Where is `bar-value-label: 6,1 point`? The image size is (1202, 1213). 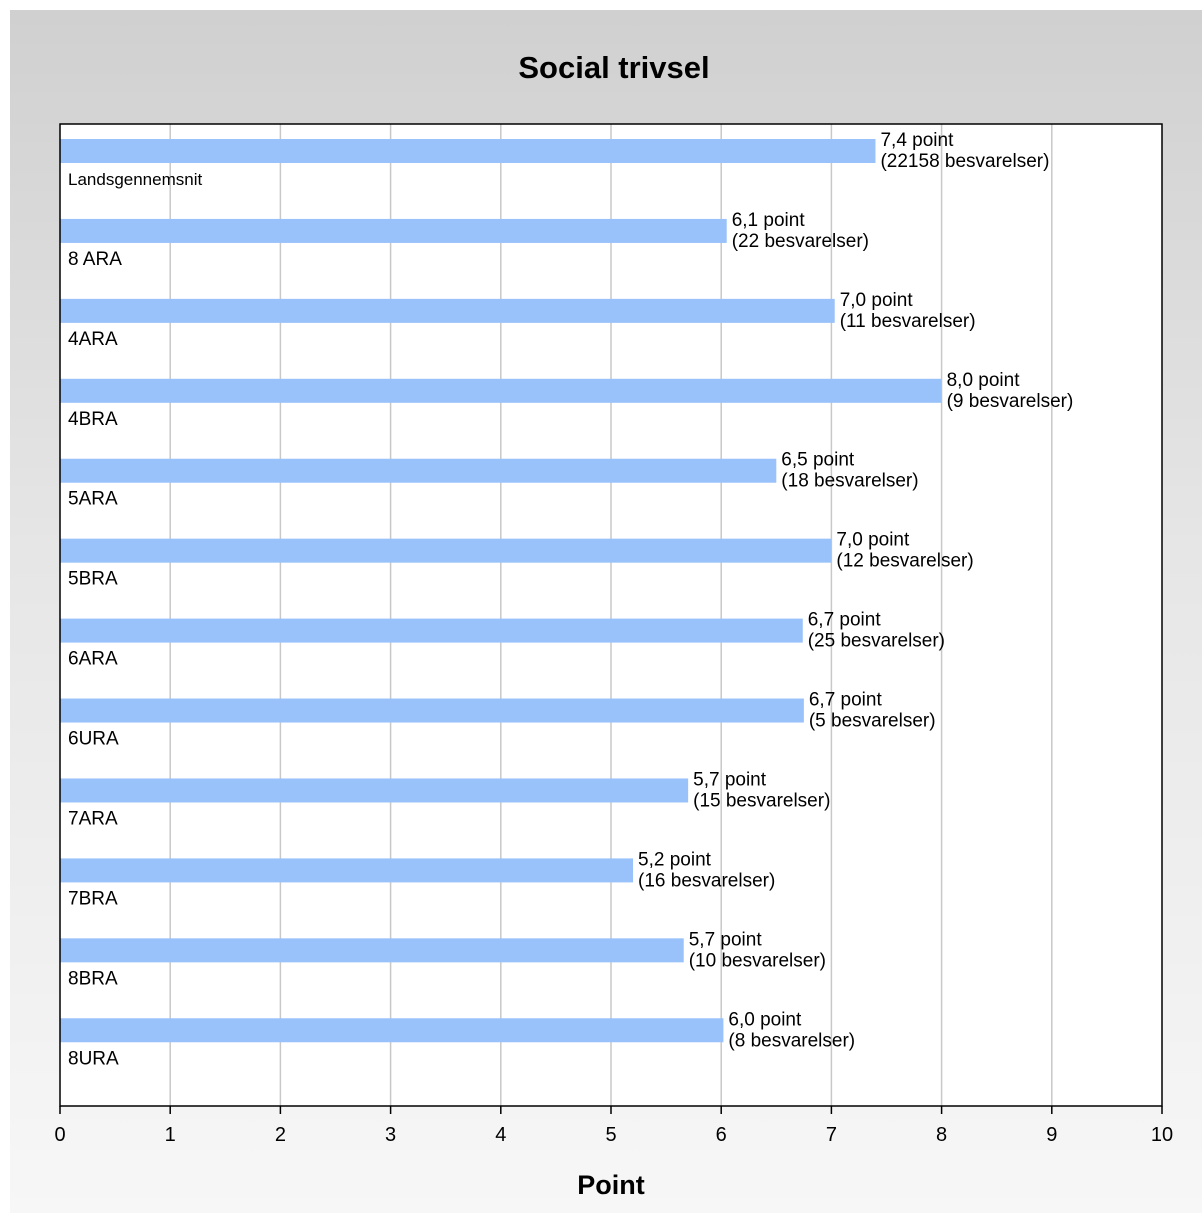 bar-value-label: 6,1 point is located at coordinates (769, 220).